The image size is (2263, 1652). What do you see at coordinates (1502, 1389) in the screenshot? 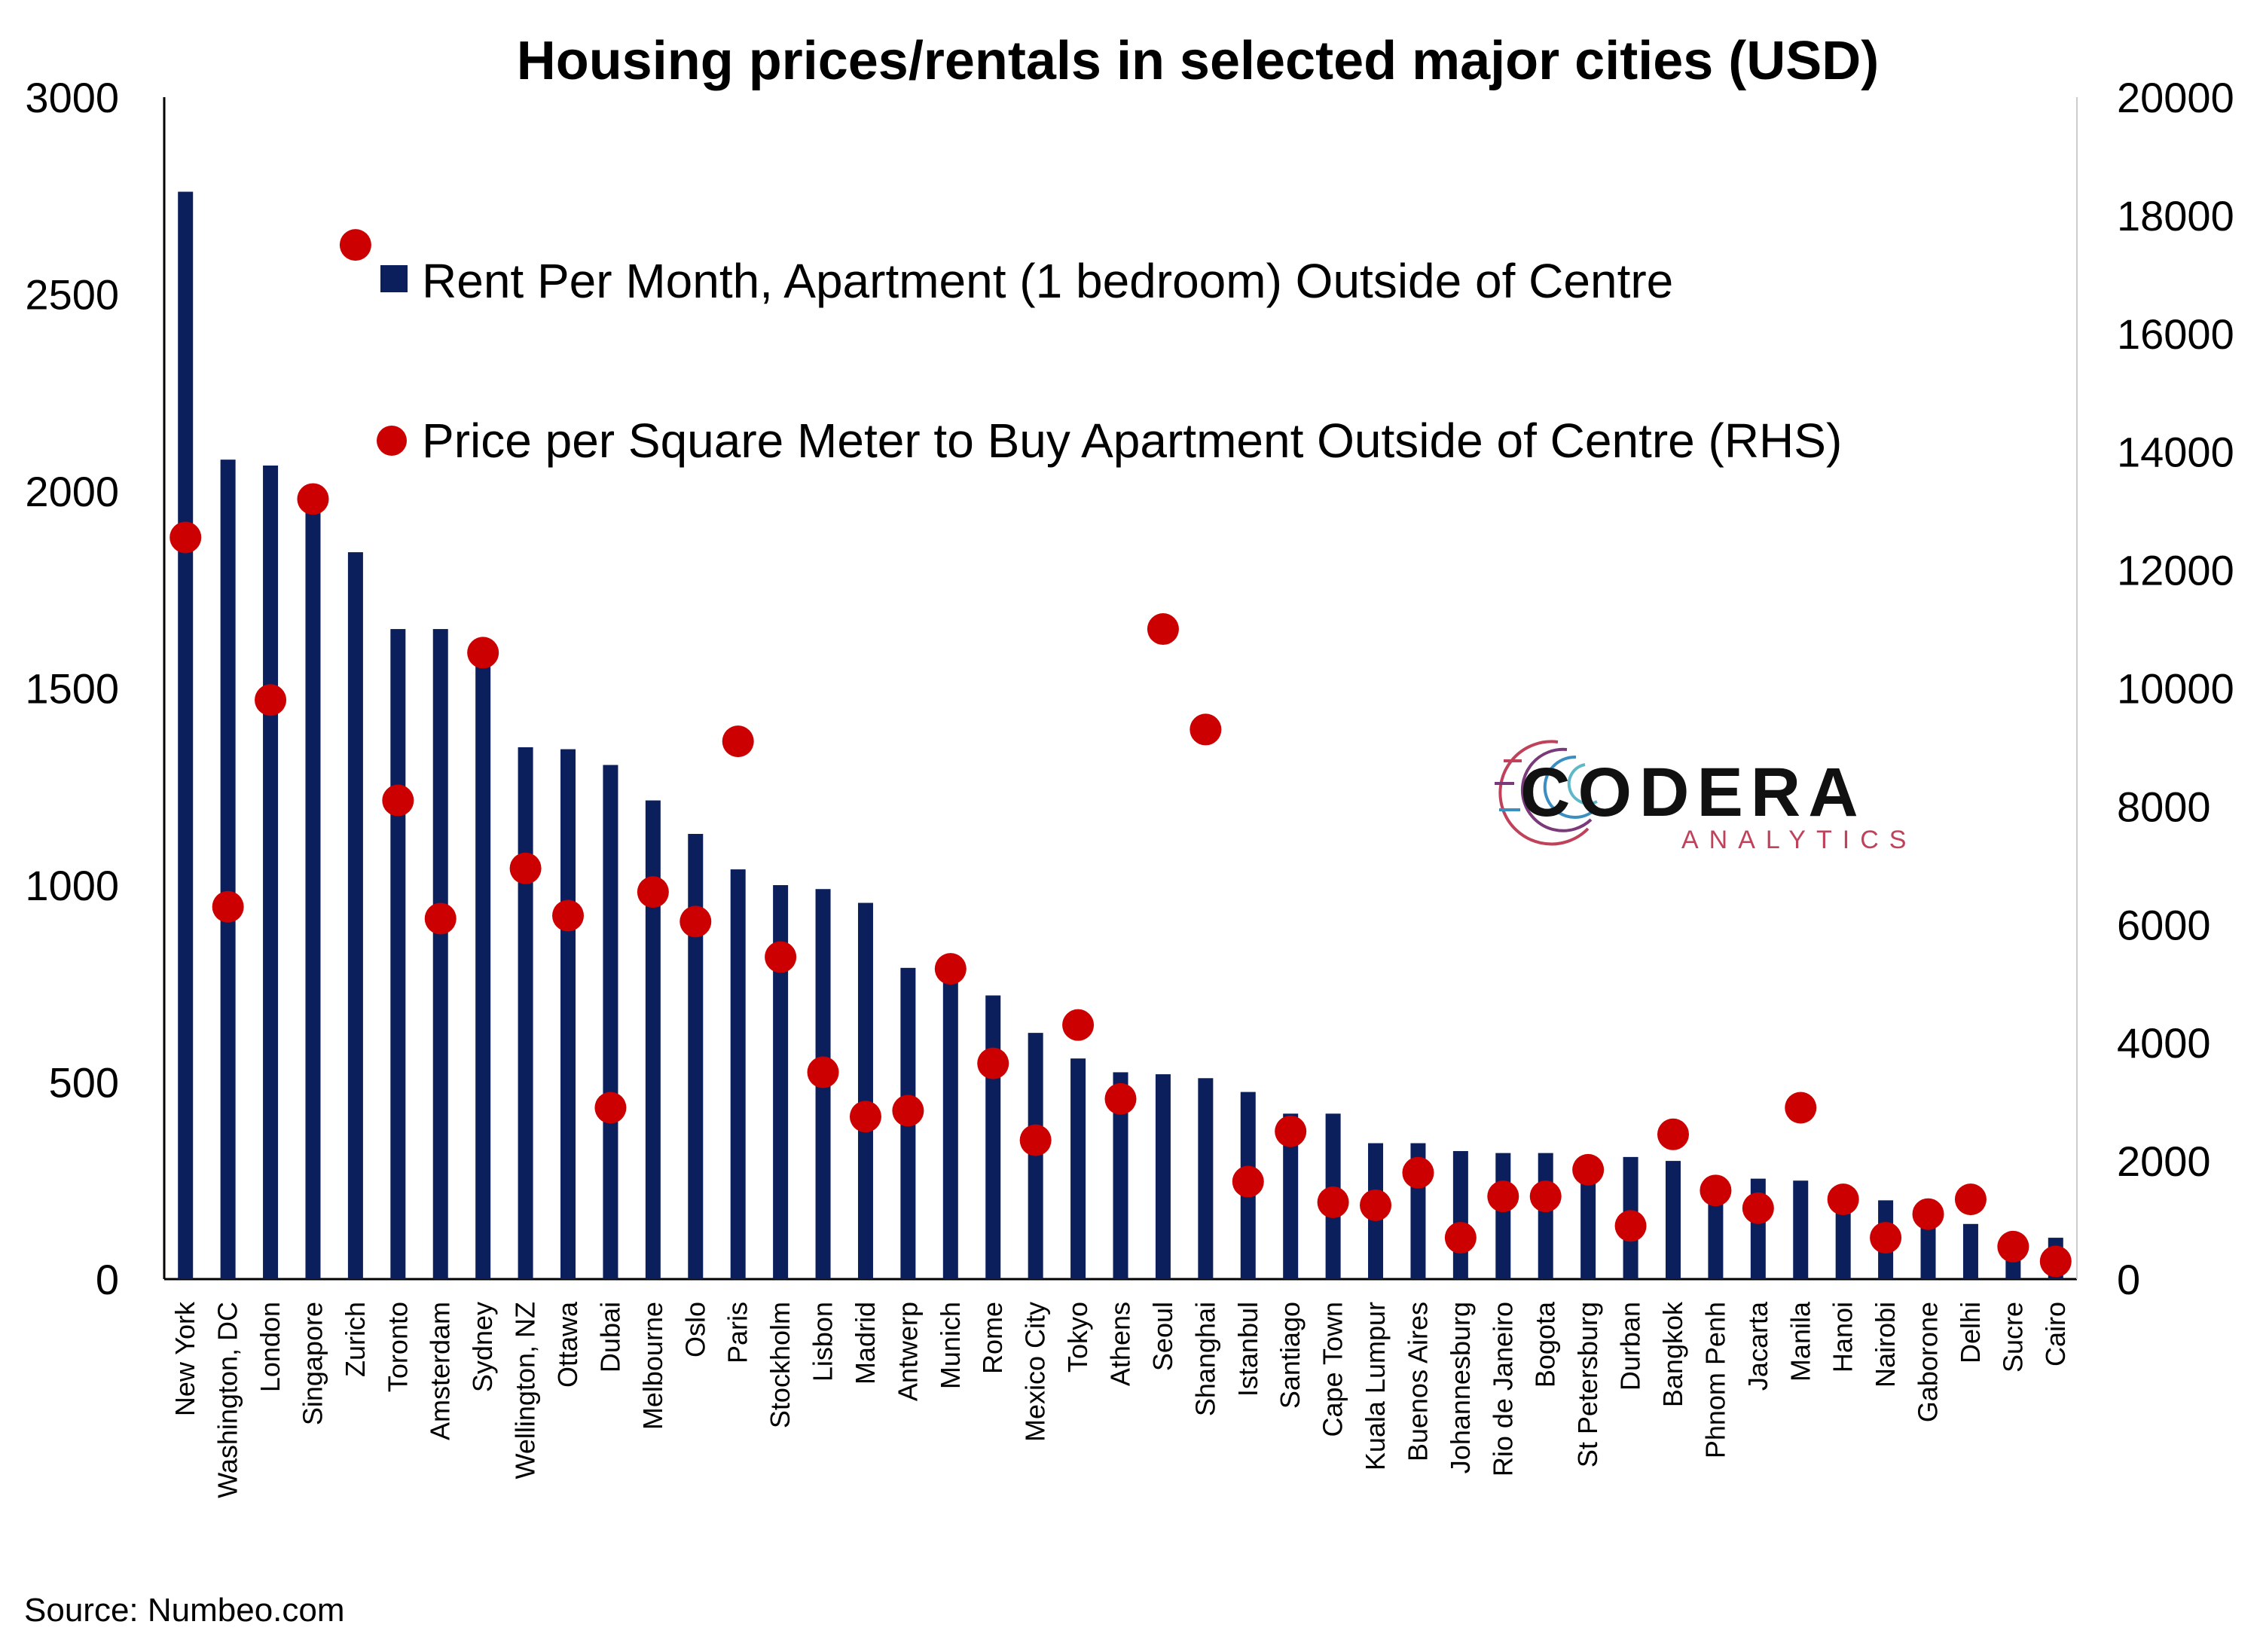
I see `category-label: Rio de Janeiro` at bounding box center [1502, 1389].